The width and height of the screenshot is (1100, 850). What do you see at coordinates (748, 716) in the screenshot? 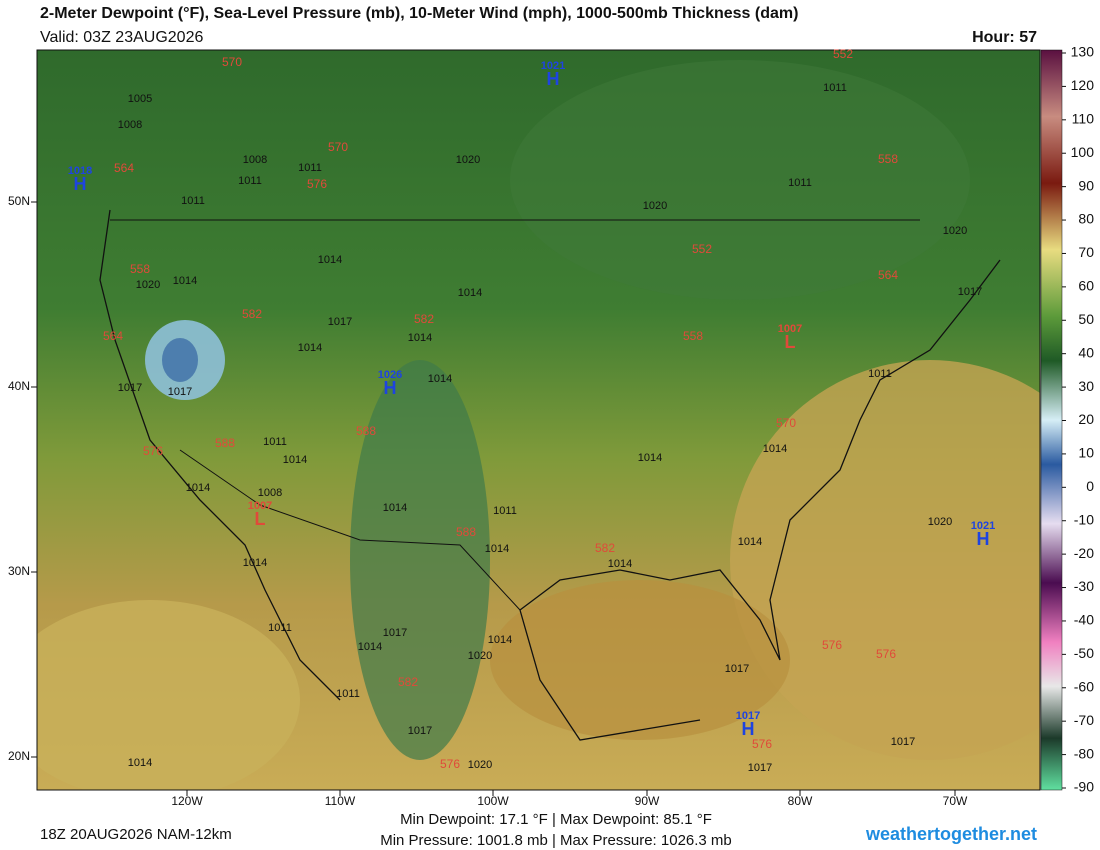
I see `pressure-value: 1017` at bounding box center [748, 716].